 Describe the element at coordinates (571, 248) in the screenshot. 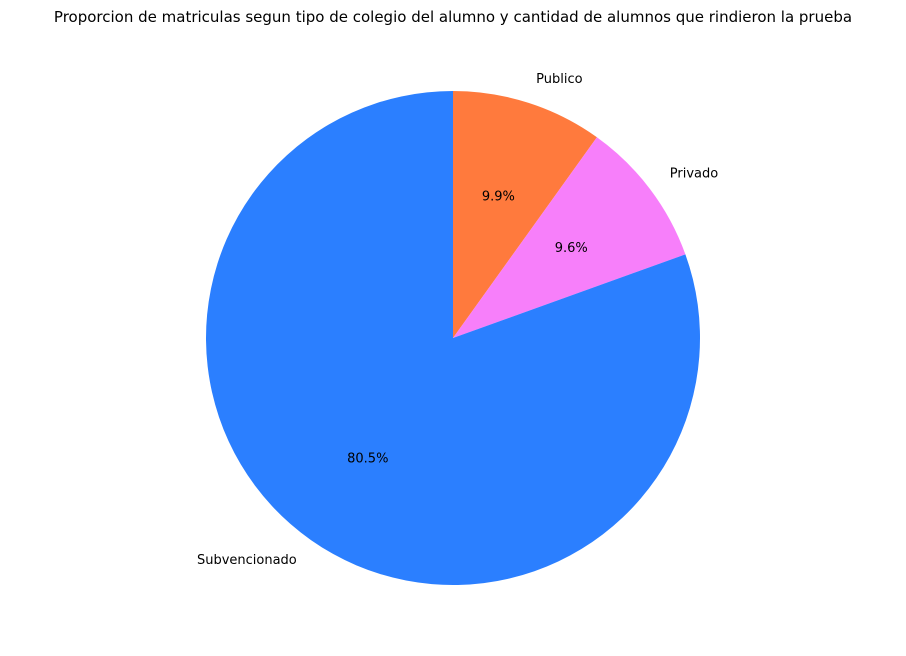

I see `percent-label-privado: 9.6%` at that location.